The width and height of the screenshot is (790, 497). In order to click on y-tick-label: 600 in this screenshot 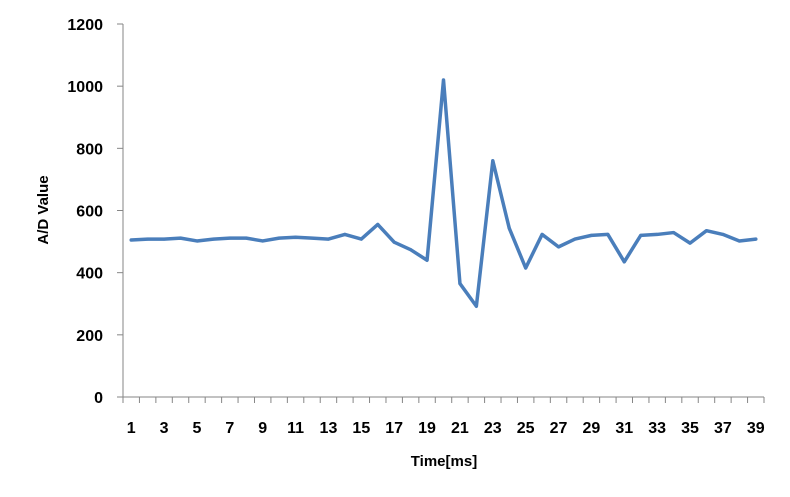, I will do `click(89, 212)`.